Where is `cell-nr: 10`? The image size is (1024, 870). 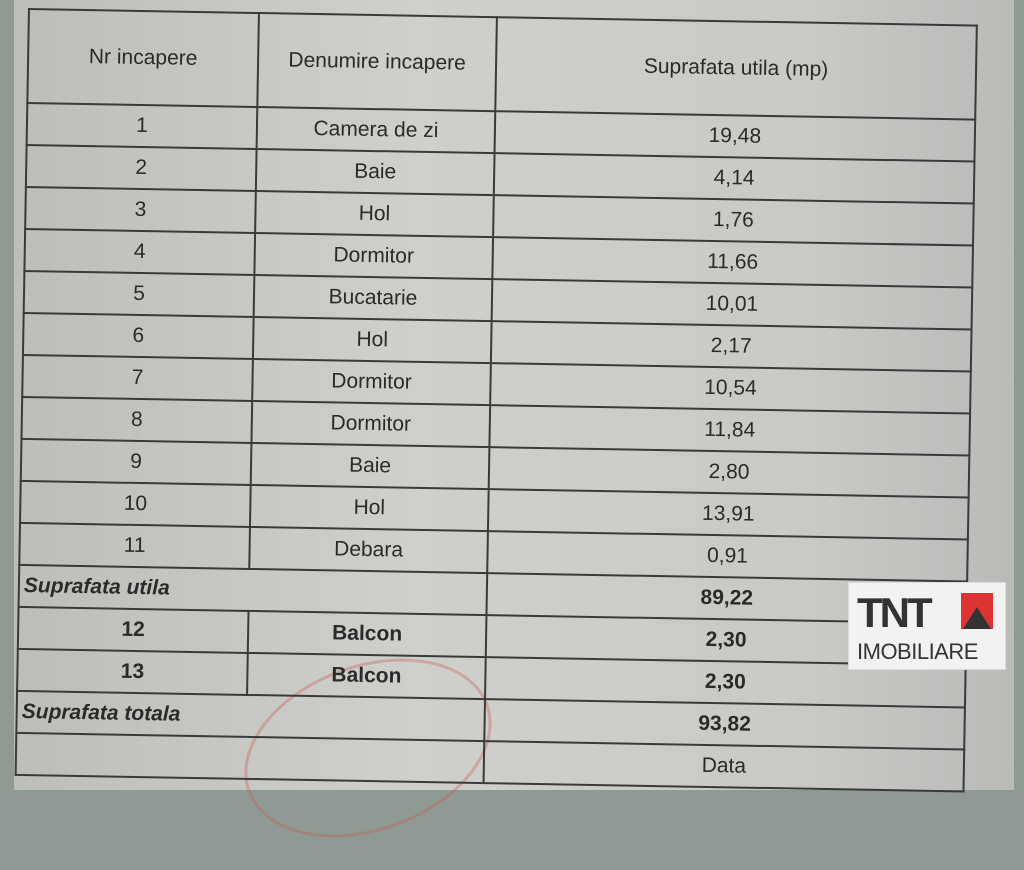
cell-nr: 10 is located at coordinates (135, 503).